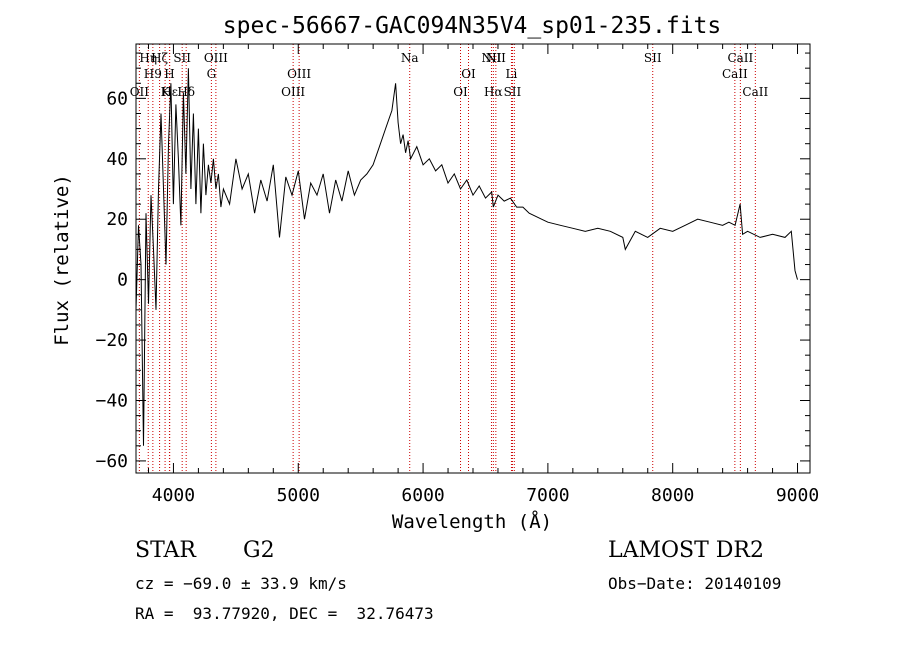 The image size is (900, 649). Describe the element at coordinates (547, 495) in the screenshot. I see `x-tick-label: 7000` at that location.